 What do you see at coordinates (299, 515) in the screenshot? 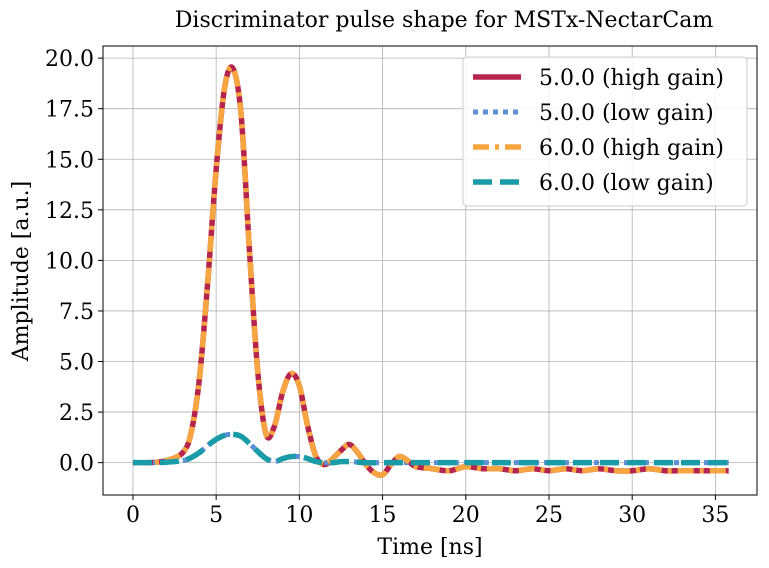
I see `x-tick-label: 10` at bounding box center [299, 515].